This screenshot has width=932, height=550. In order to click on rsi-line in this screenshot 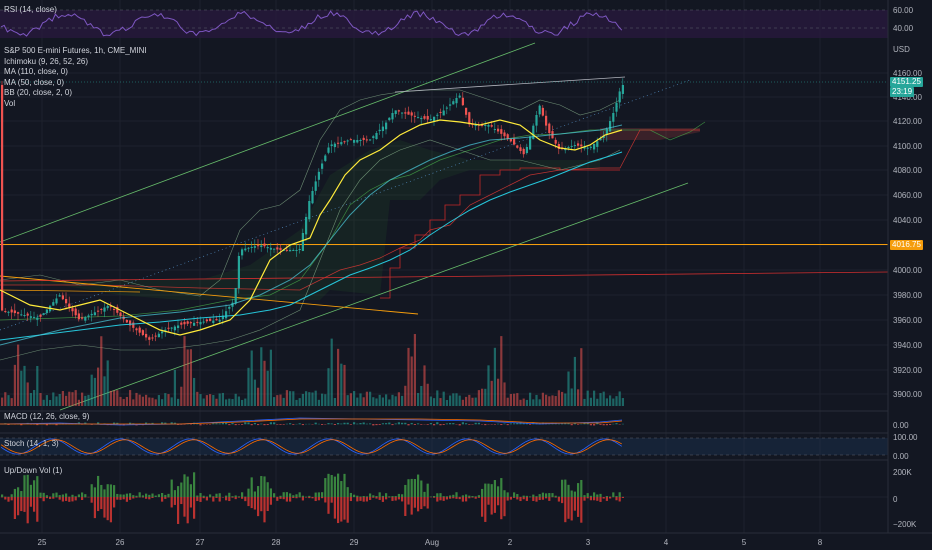, I will do `click(311, 23)`.